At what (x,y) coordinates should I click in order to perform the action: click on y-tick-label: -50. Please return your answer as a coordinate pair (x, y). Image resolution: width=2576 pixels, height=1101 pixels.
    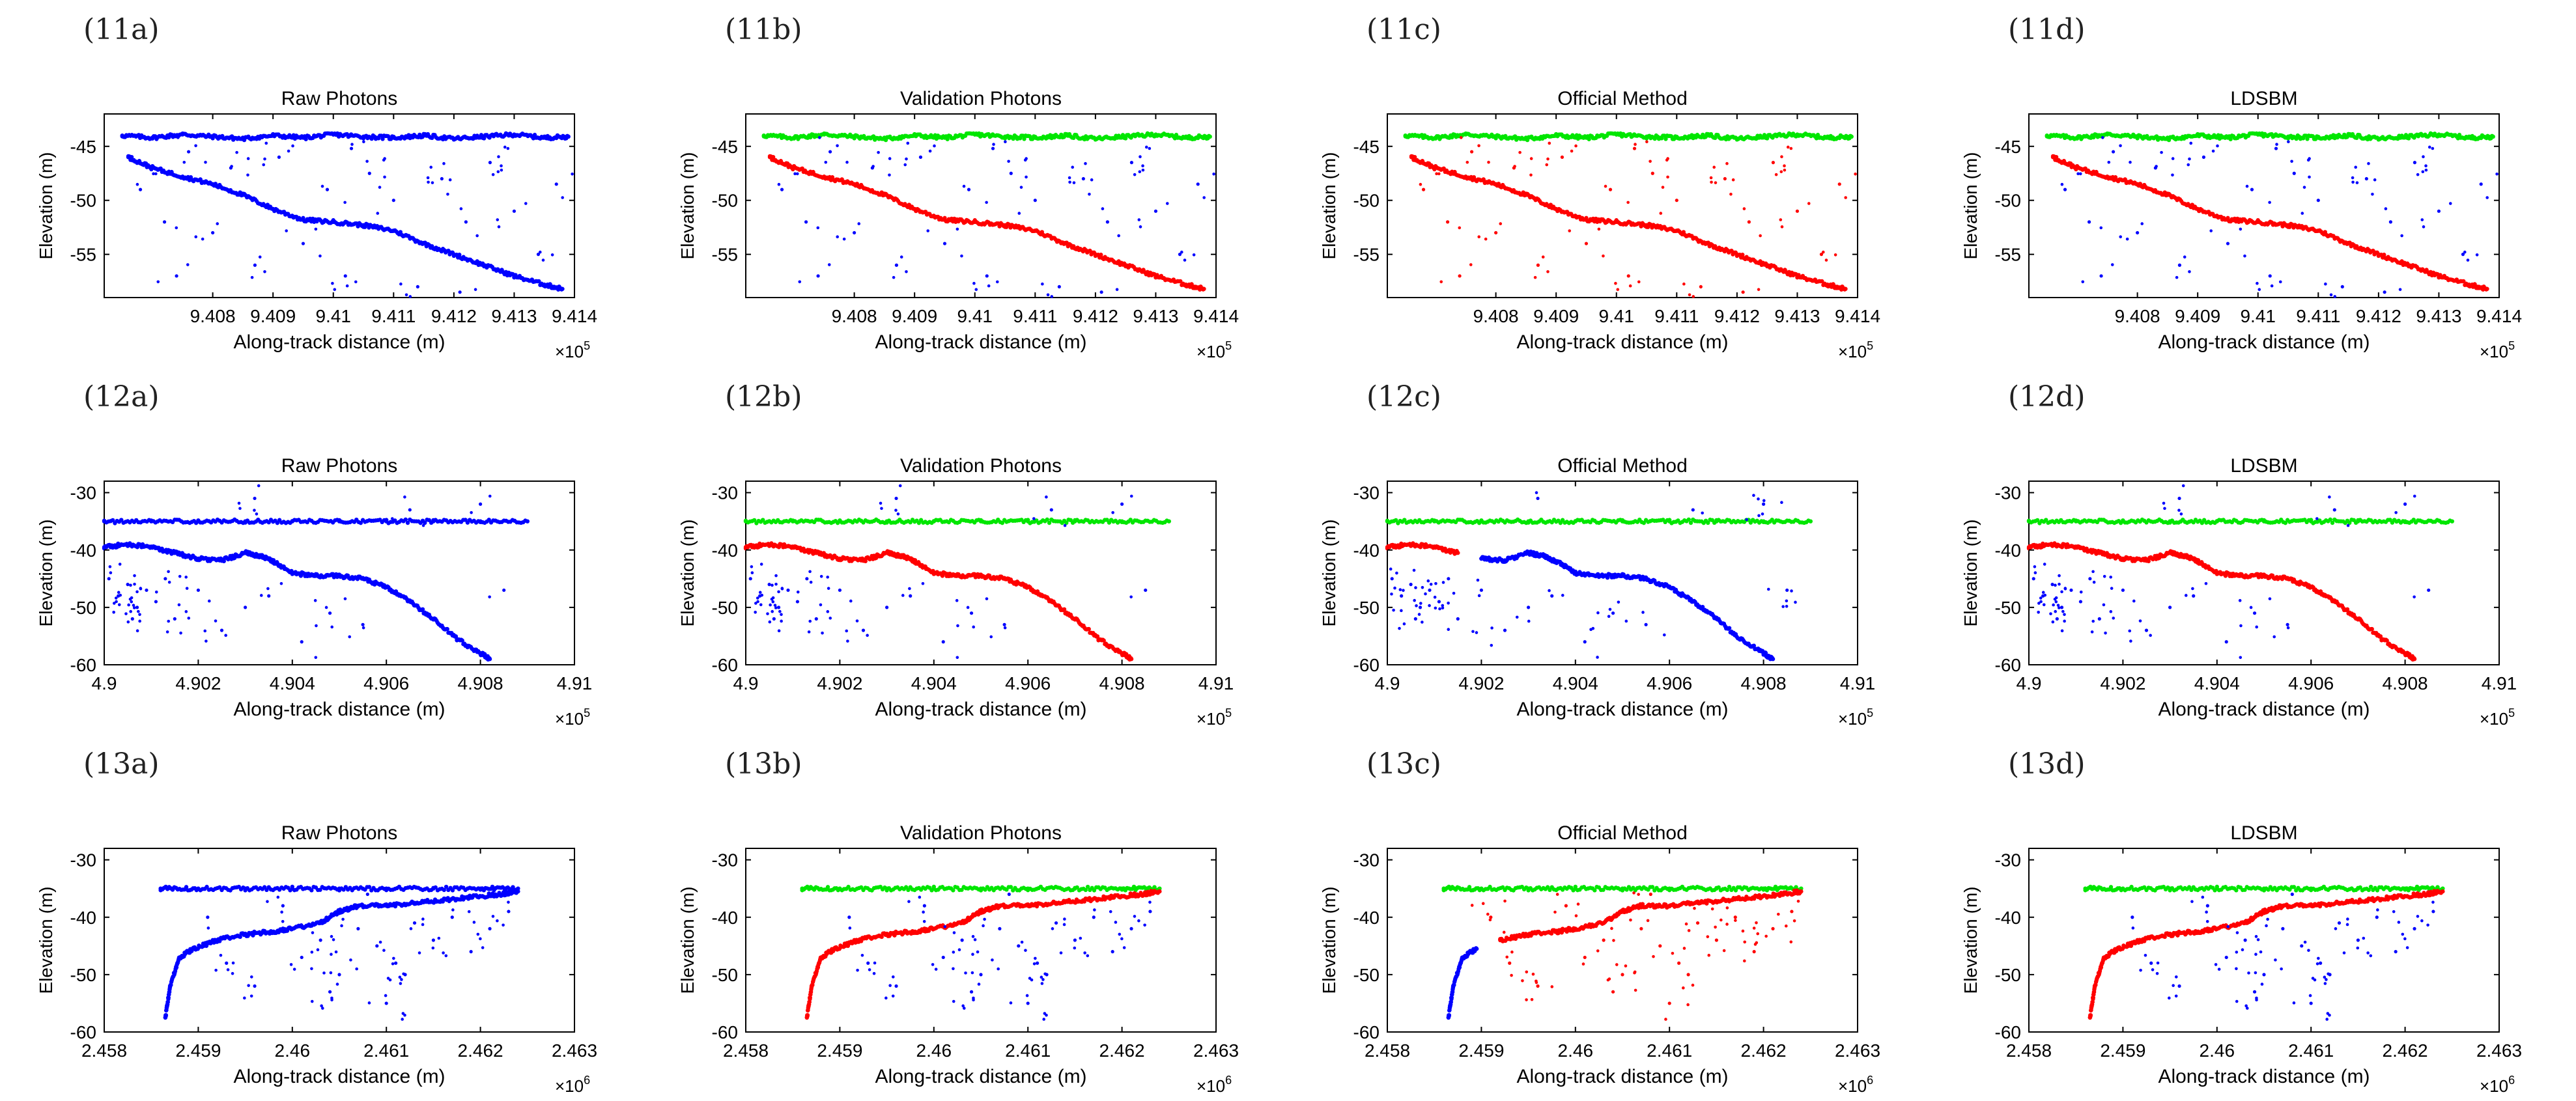
    Looking at the image, I should click on (83, 608).